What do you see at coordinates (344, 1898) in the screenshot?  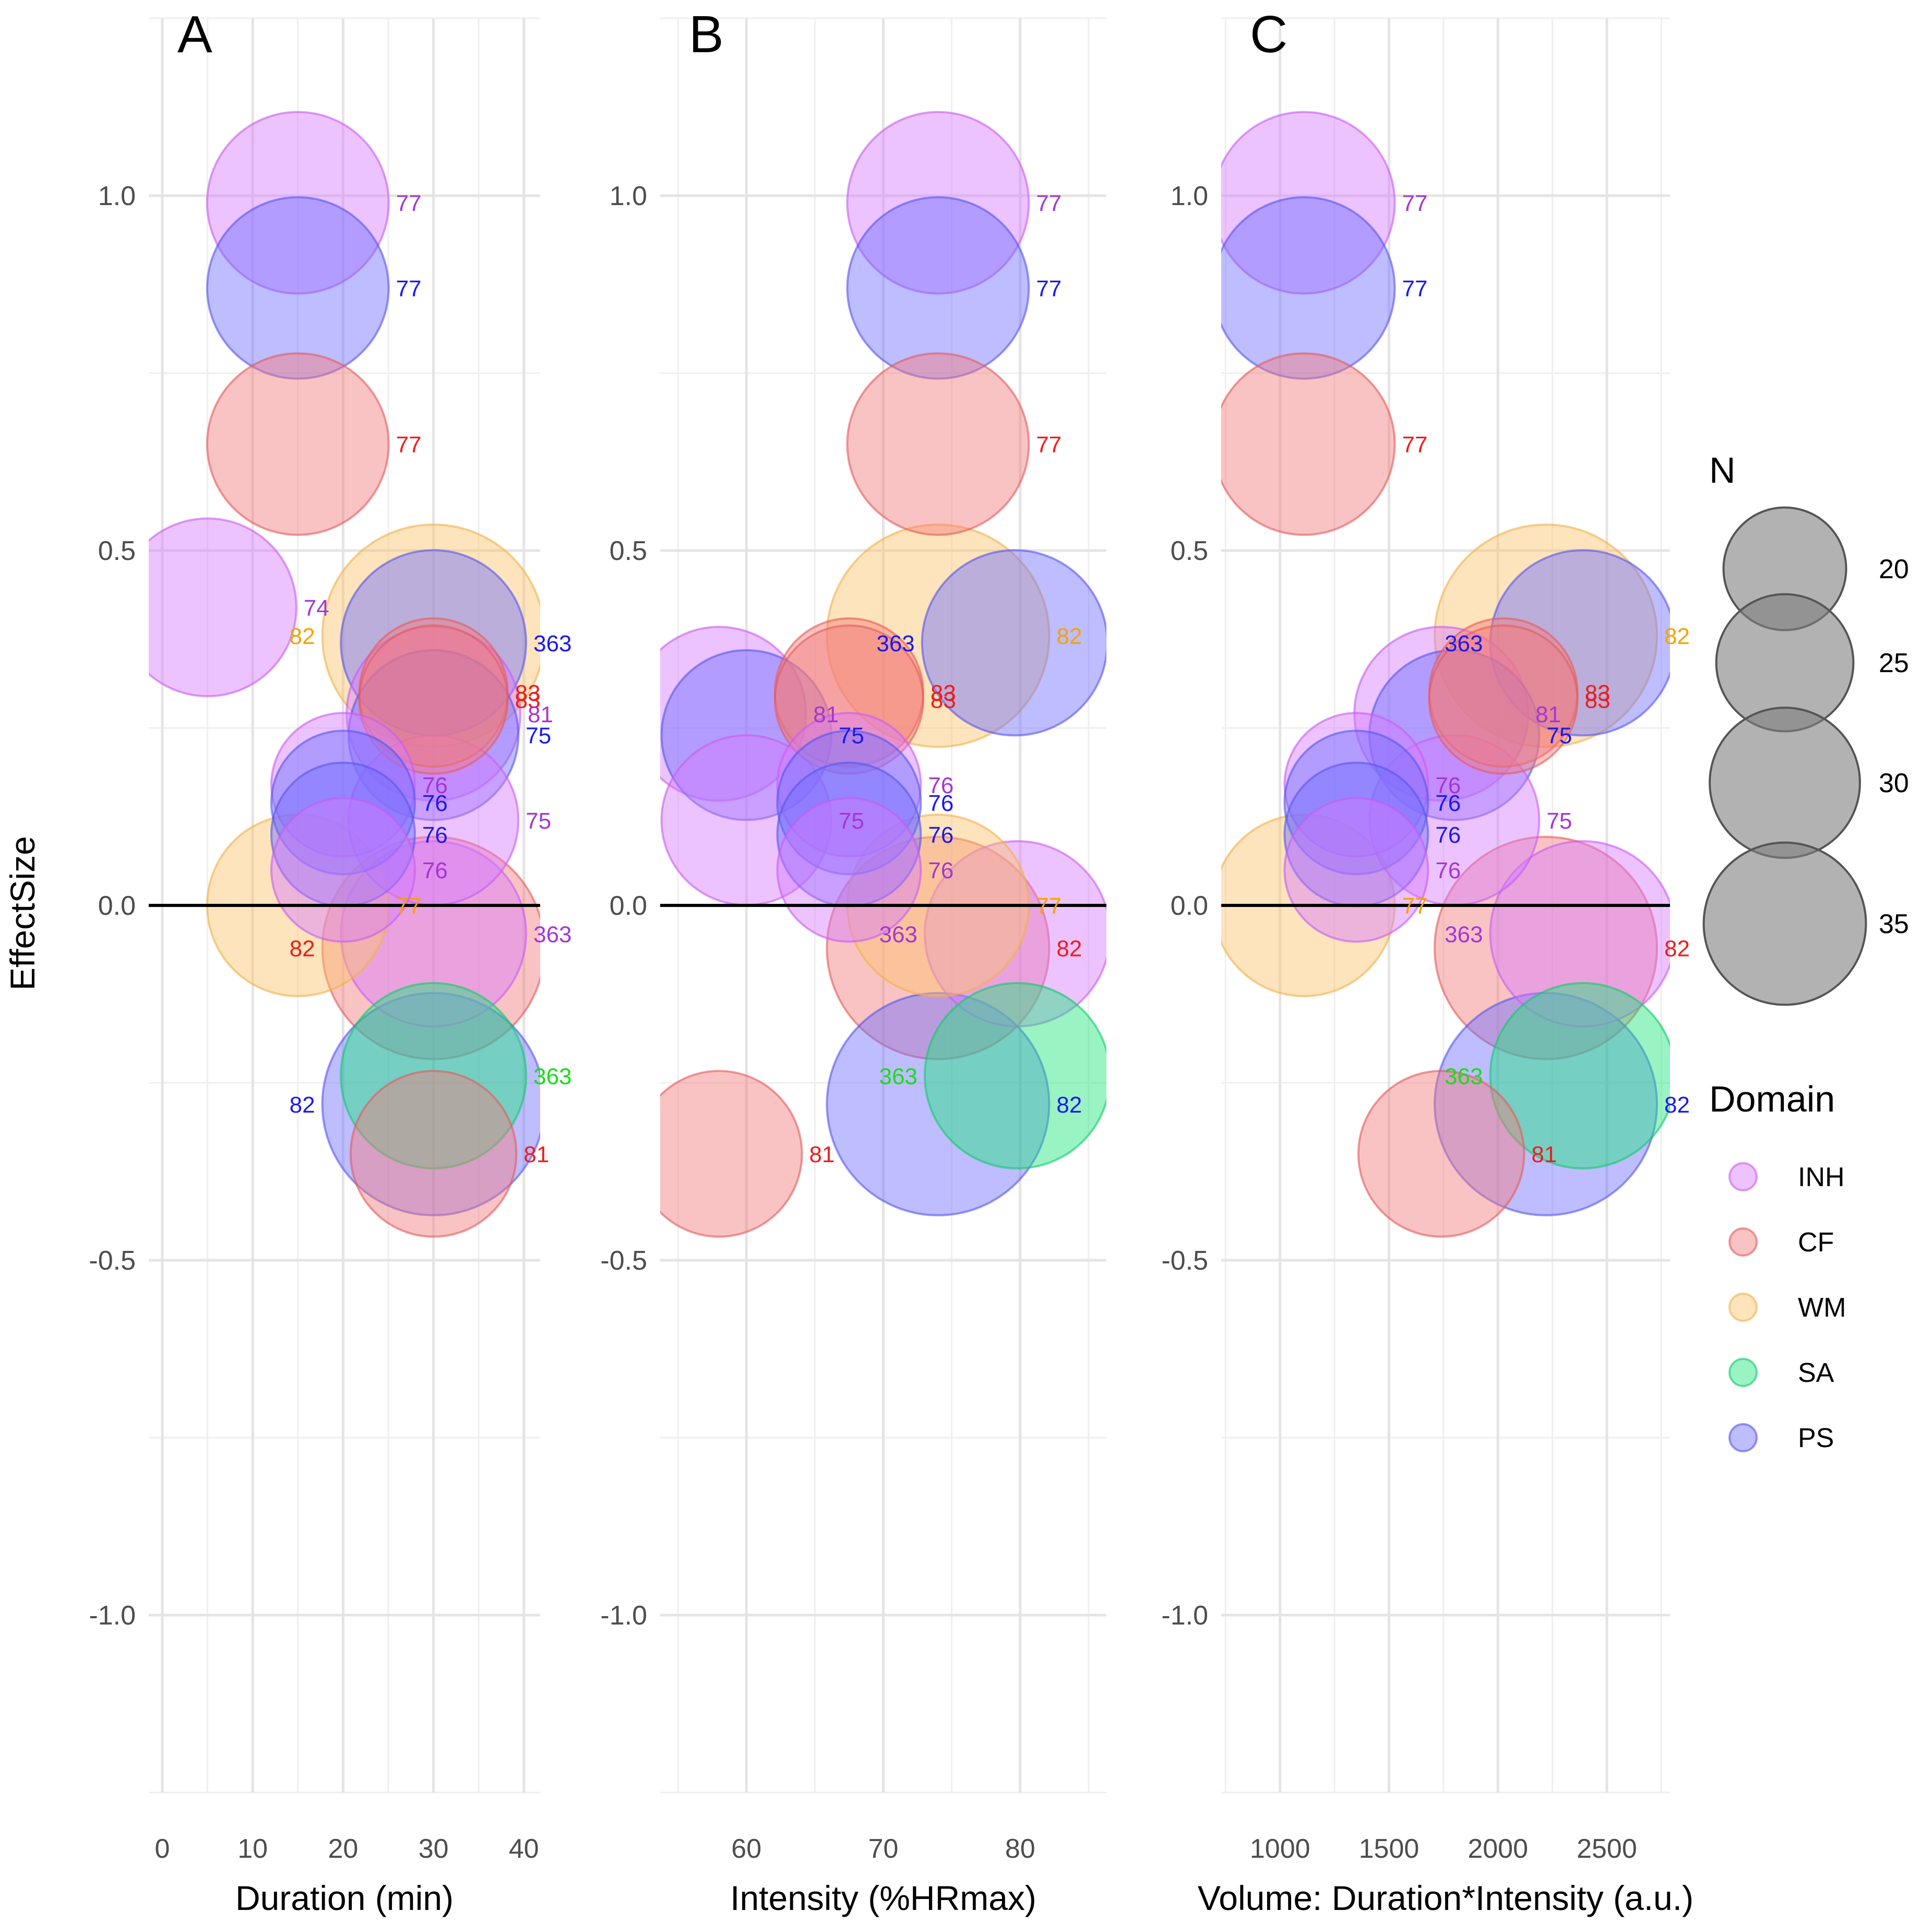 I see `x-axis-label: Duration (min)` at bounding box center [344, 1898].